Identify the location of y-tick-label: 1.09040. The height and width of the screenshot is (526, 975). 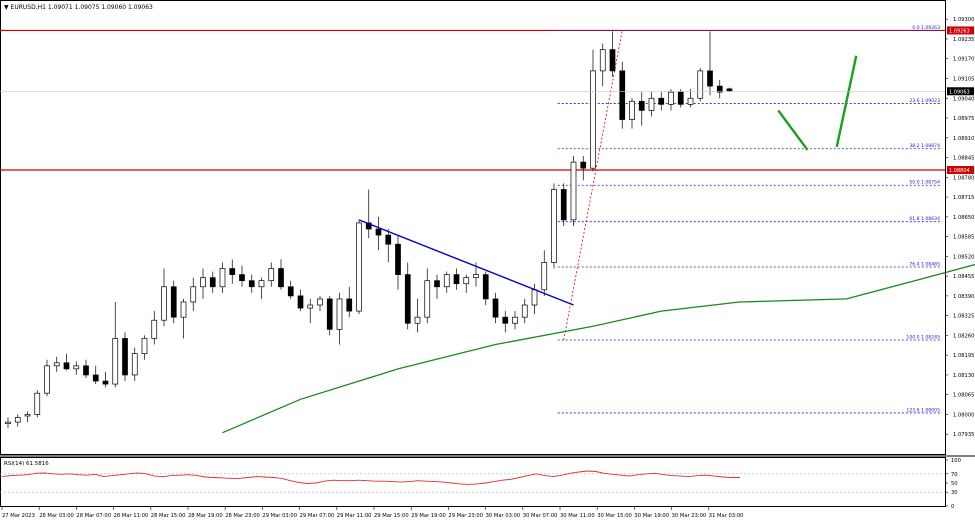
(963, 99).